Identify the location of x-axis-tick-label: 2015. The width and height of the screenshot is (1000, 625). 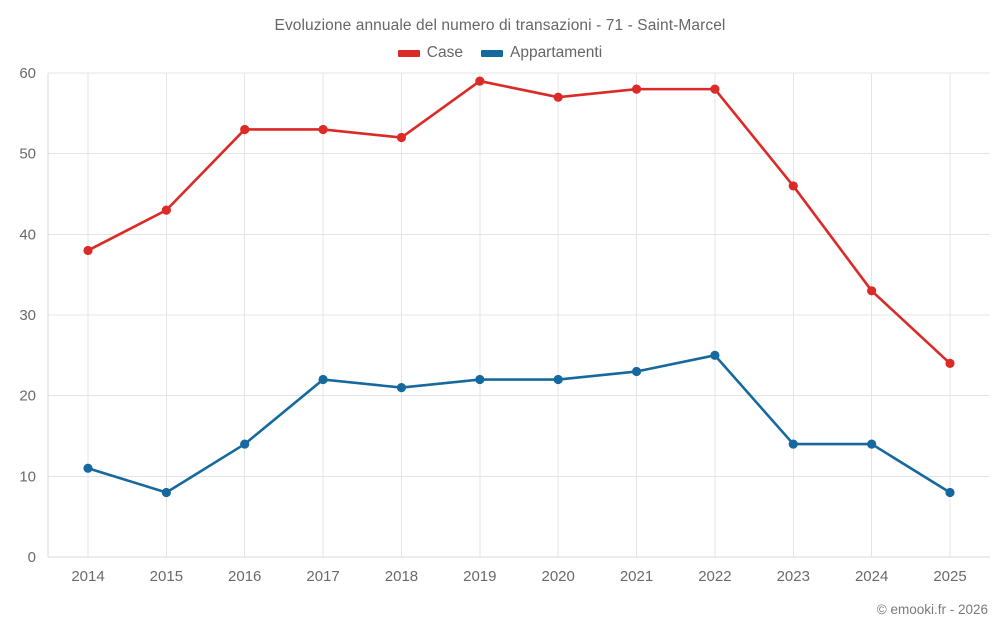
(166, 576).